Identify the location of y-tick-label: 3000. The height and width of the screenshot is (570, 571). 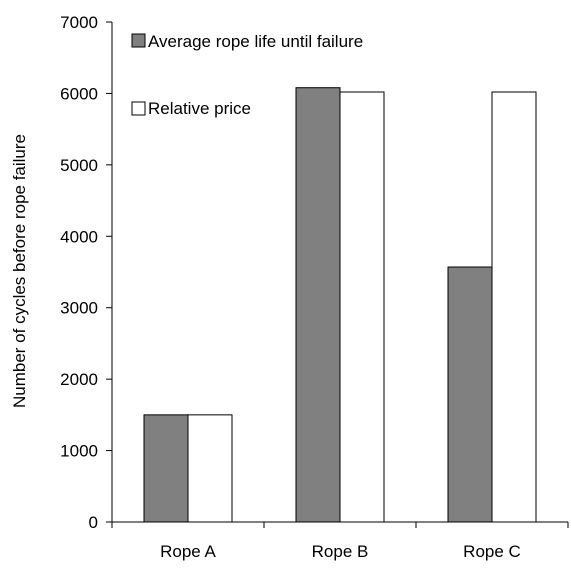
(79, 308).